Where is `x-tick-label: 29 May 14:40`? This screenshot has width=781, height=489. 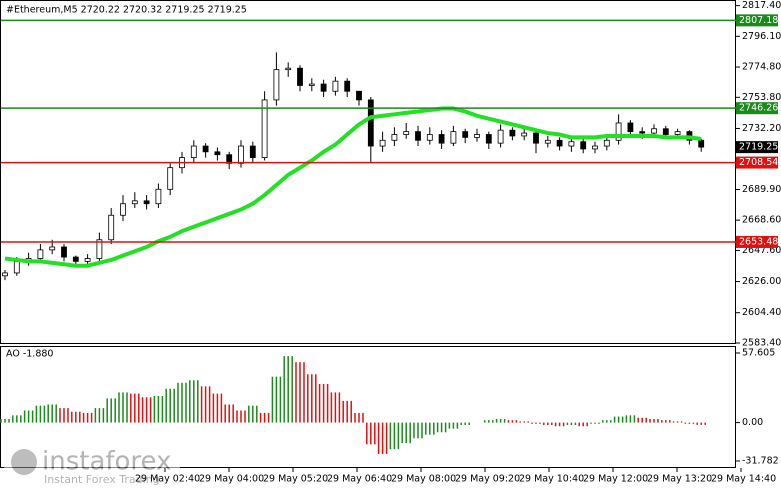
x-tick-label: 29 May 14:40 is located at coordinates (743, 479).